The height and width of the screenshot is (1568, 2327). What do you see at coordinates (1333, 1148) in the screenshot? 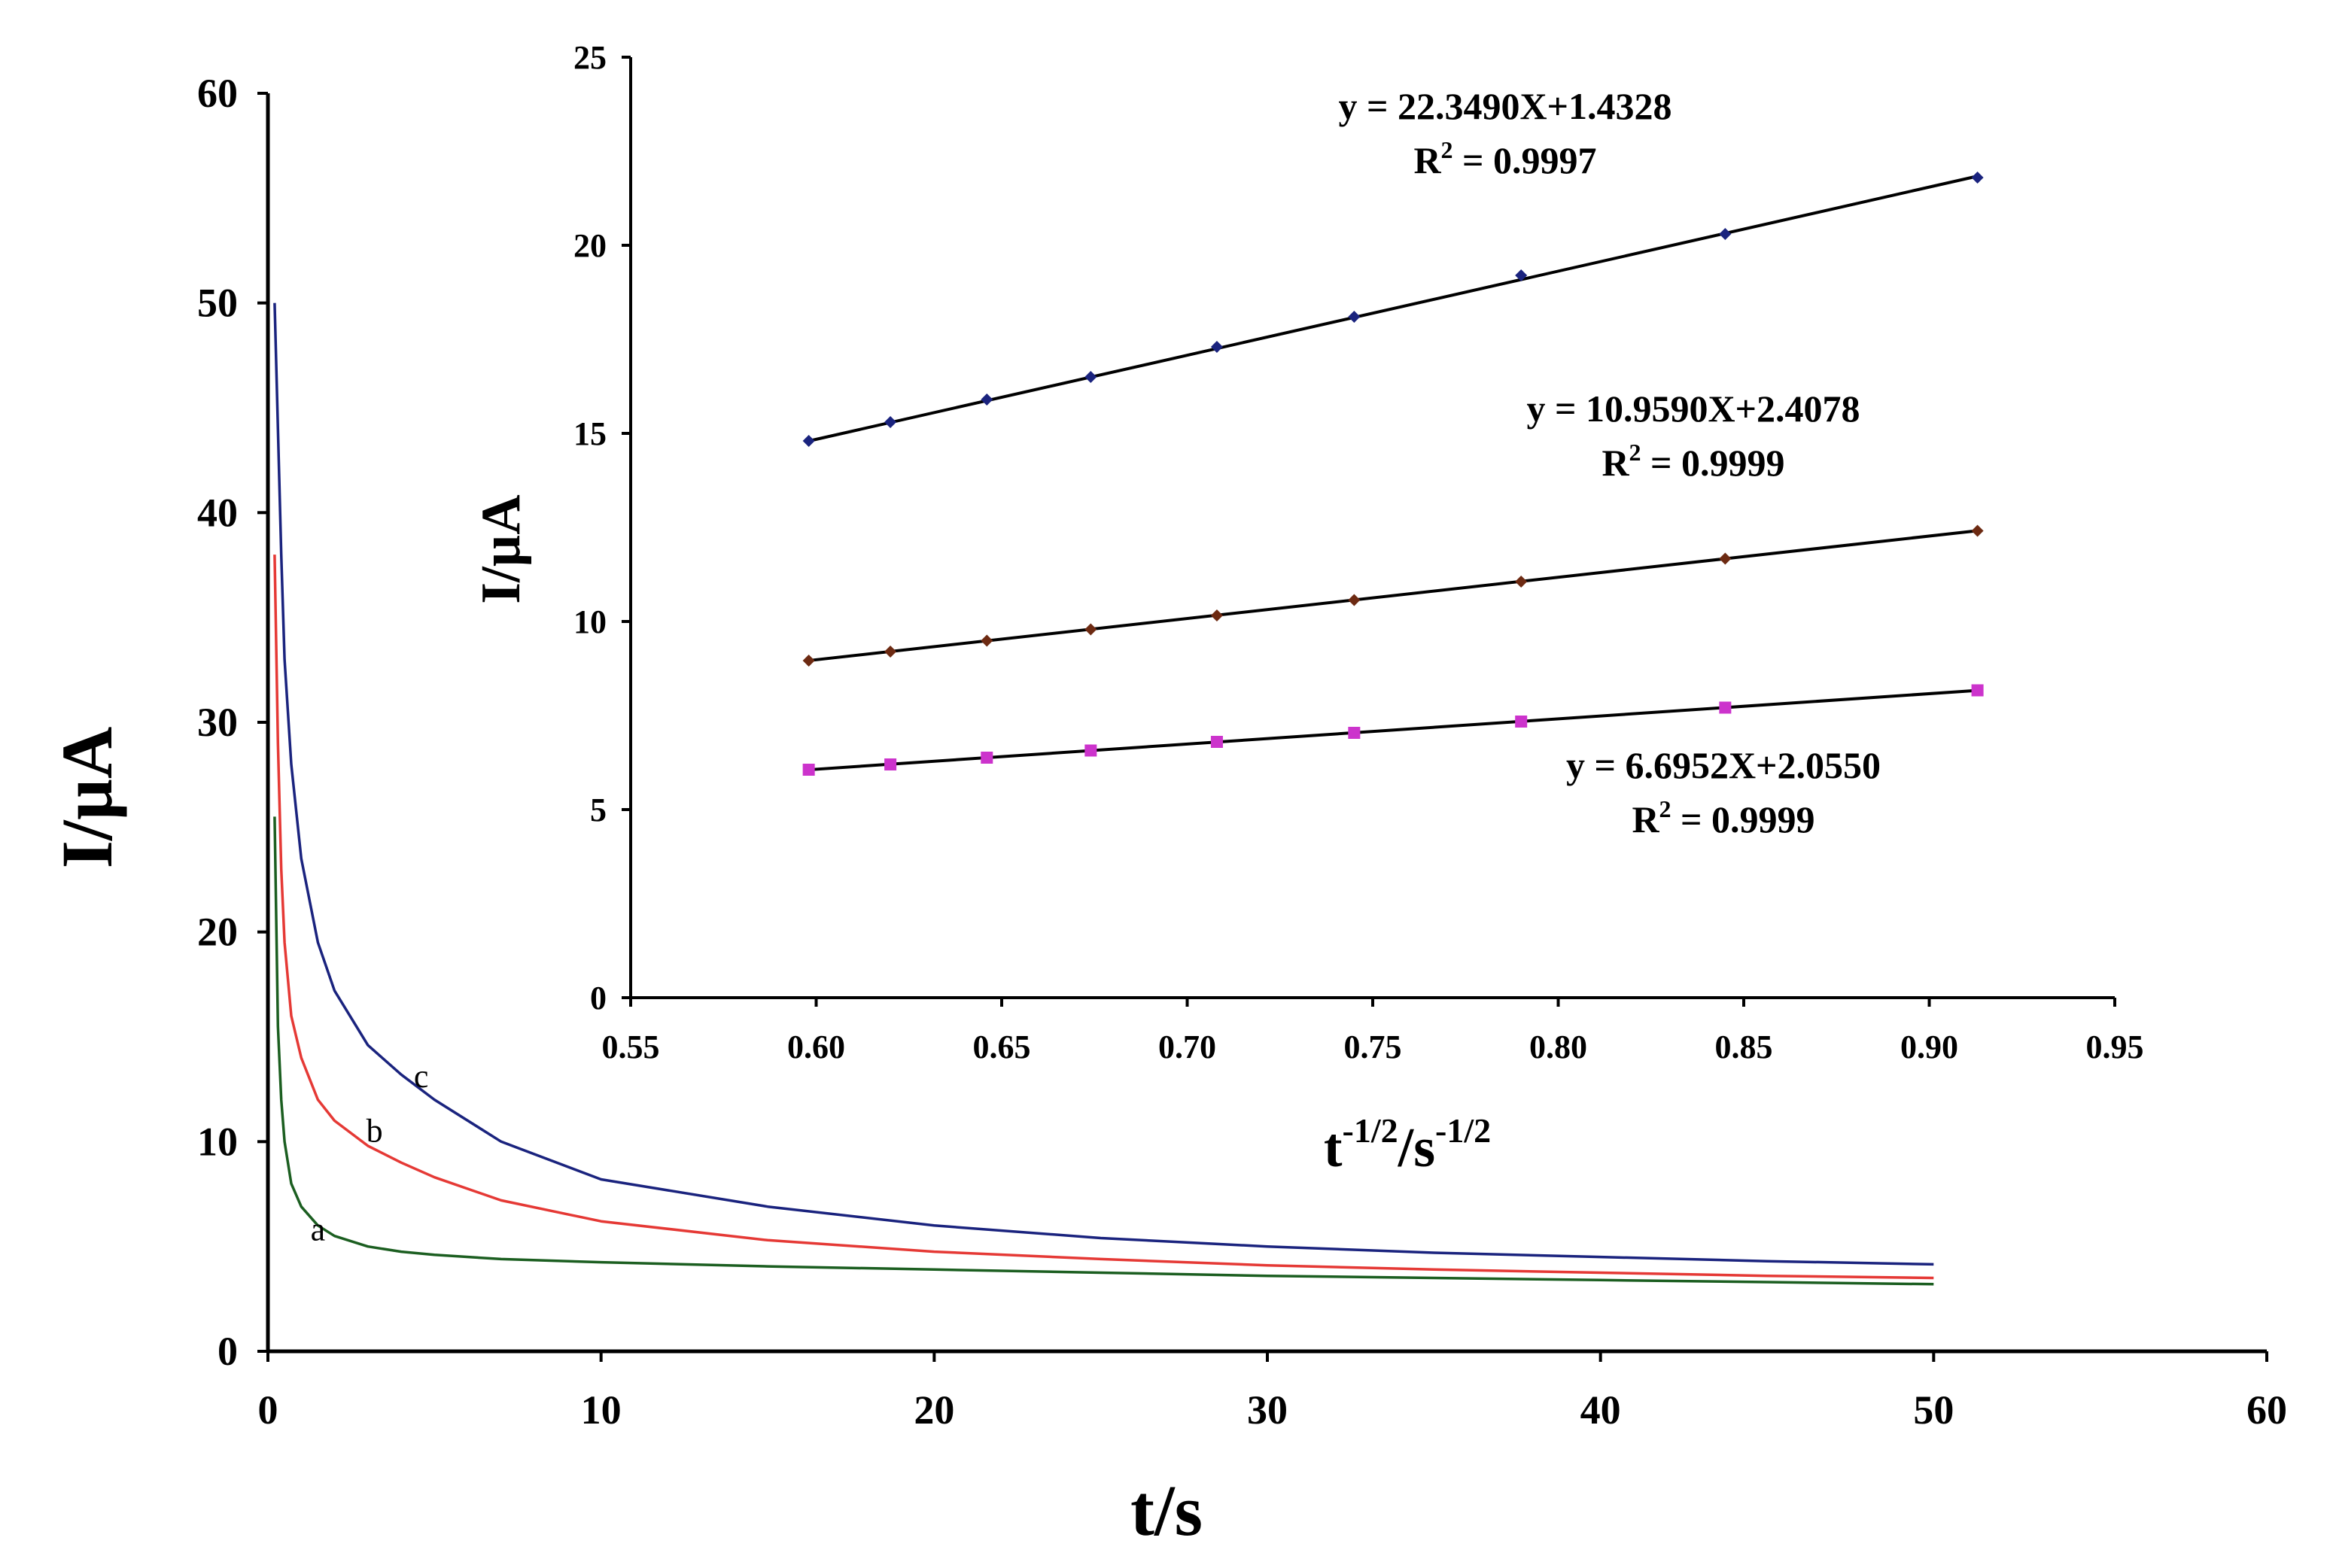
I see `inset-x-label-base: t` at bounding box center [1333, 1148].